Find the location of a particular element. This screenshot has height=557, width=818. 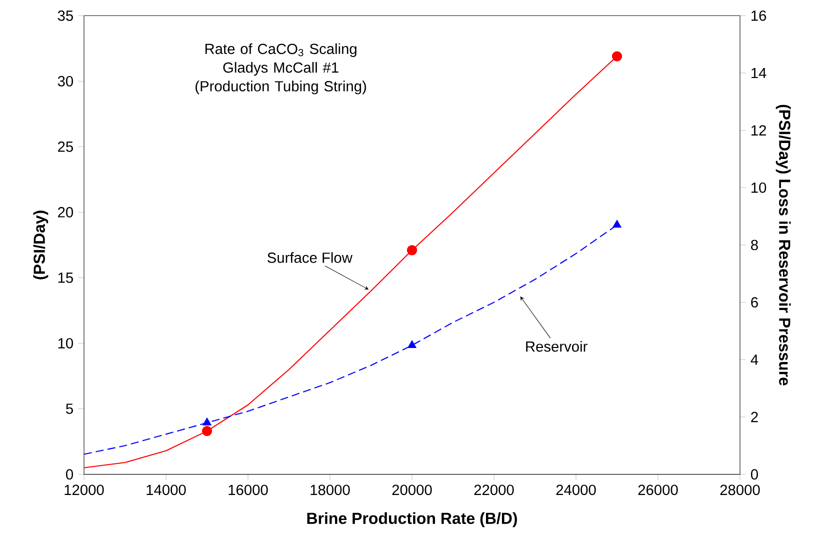

y2-tick-label: 0 is located at coordinates (754, 474).